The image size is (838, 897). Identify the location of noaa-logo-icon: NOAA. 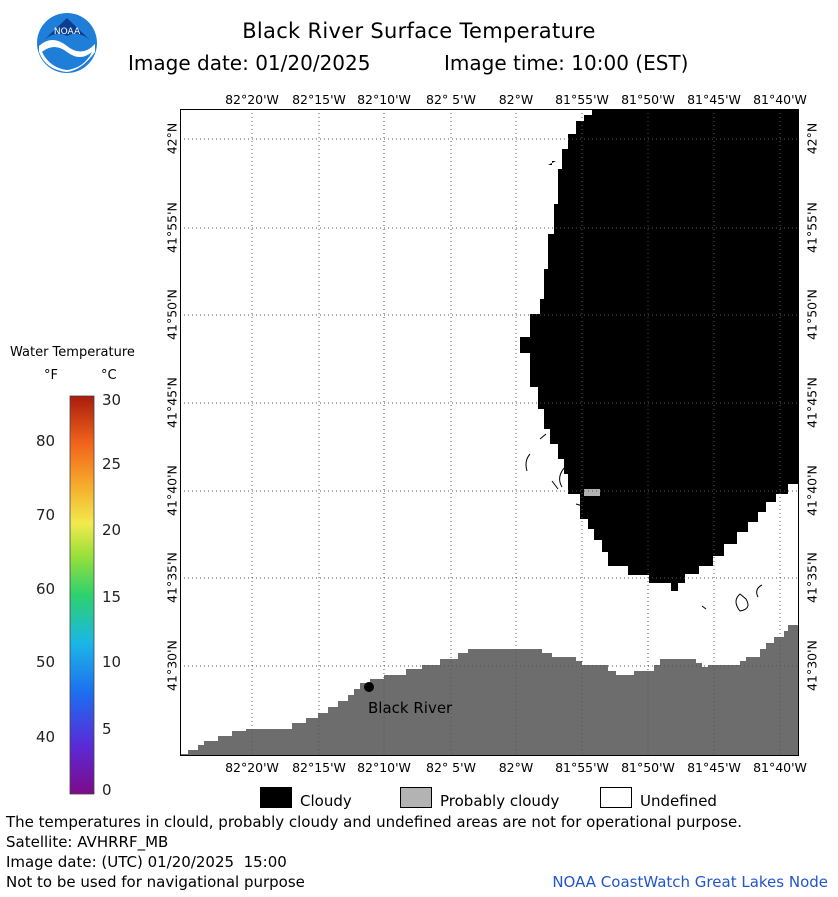
(67, 43).